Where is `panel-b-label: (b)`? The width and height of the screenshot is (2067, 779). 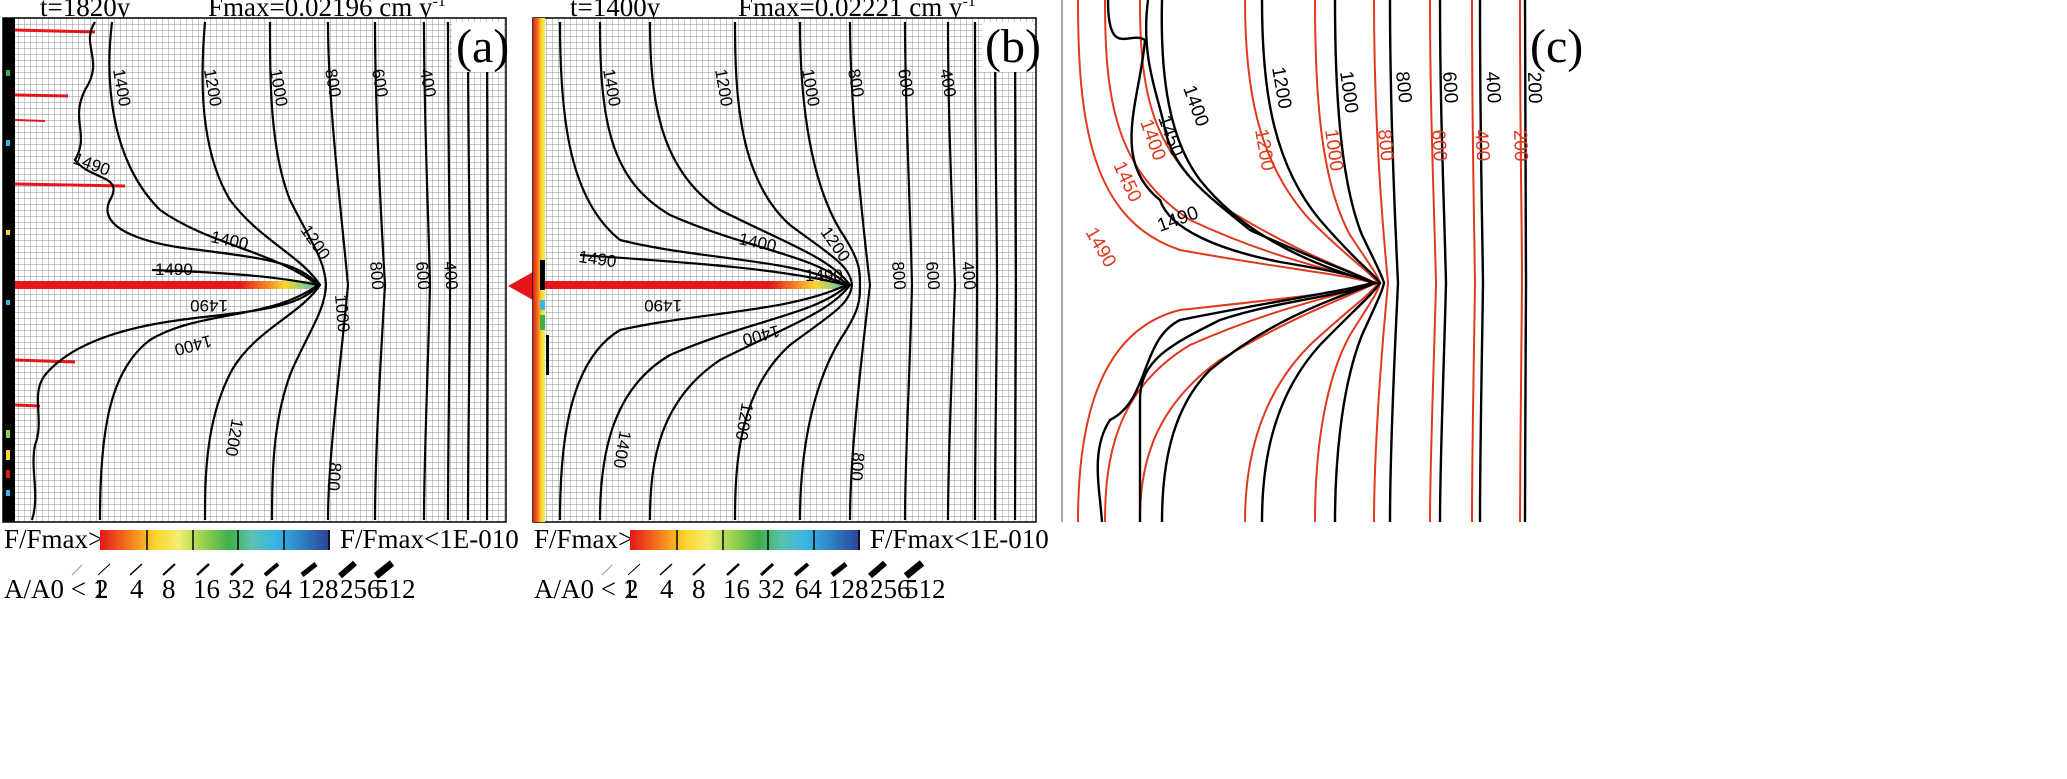
panel-b-label: (b) is located at coordinates (1013, 46).